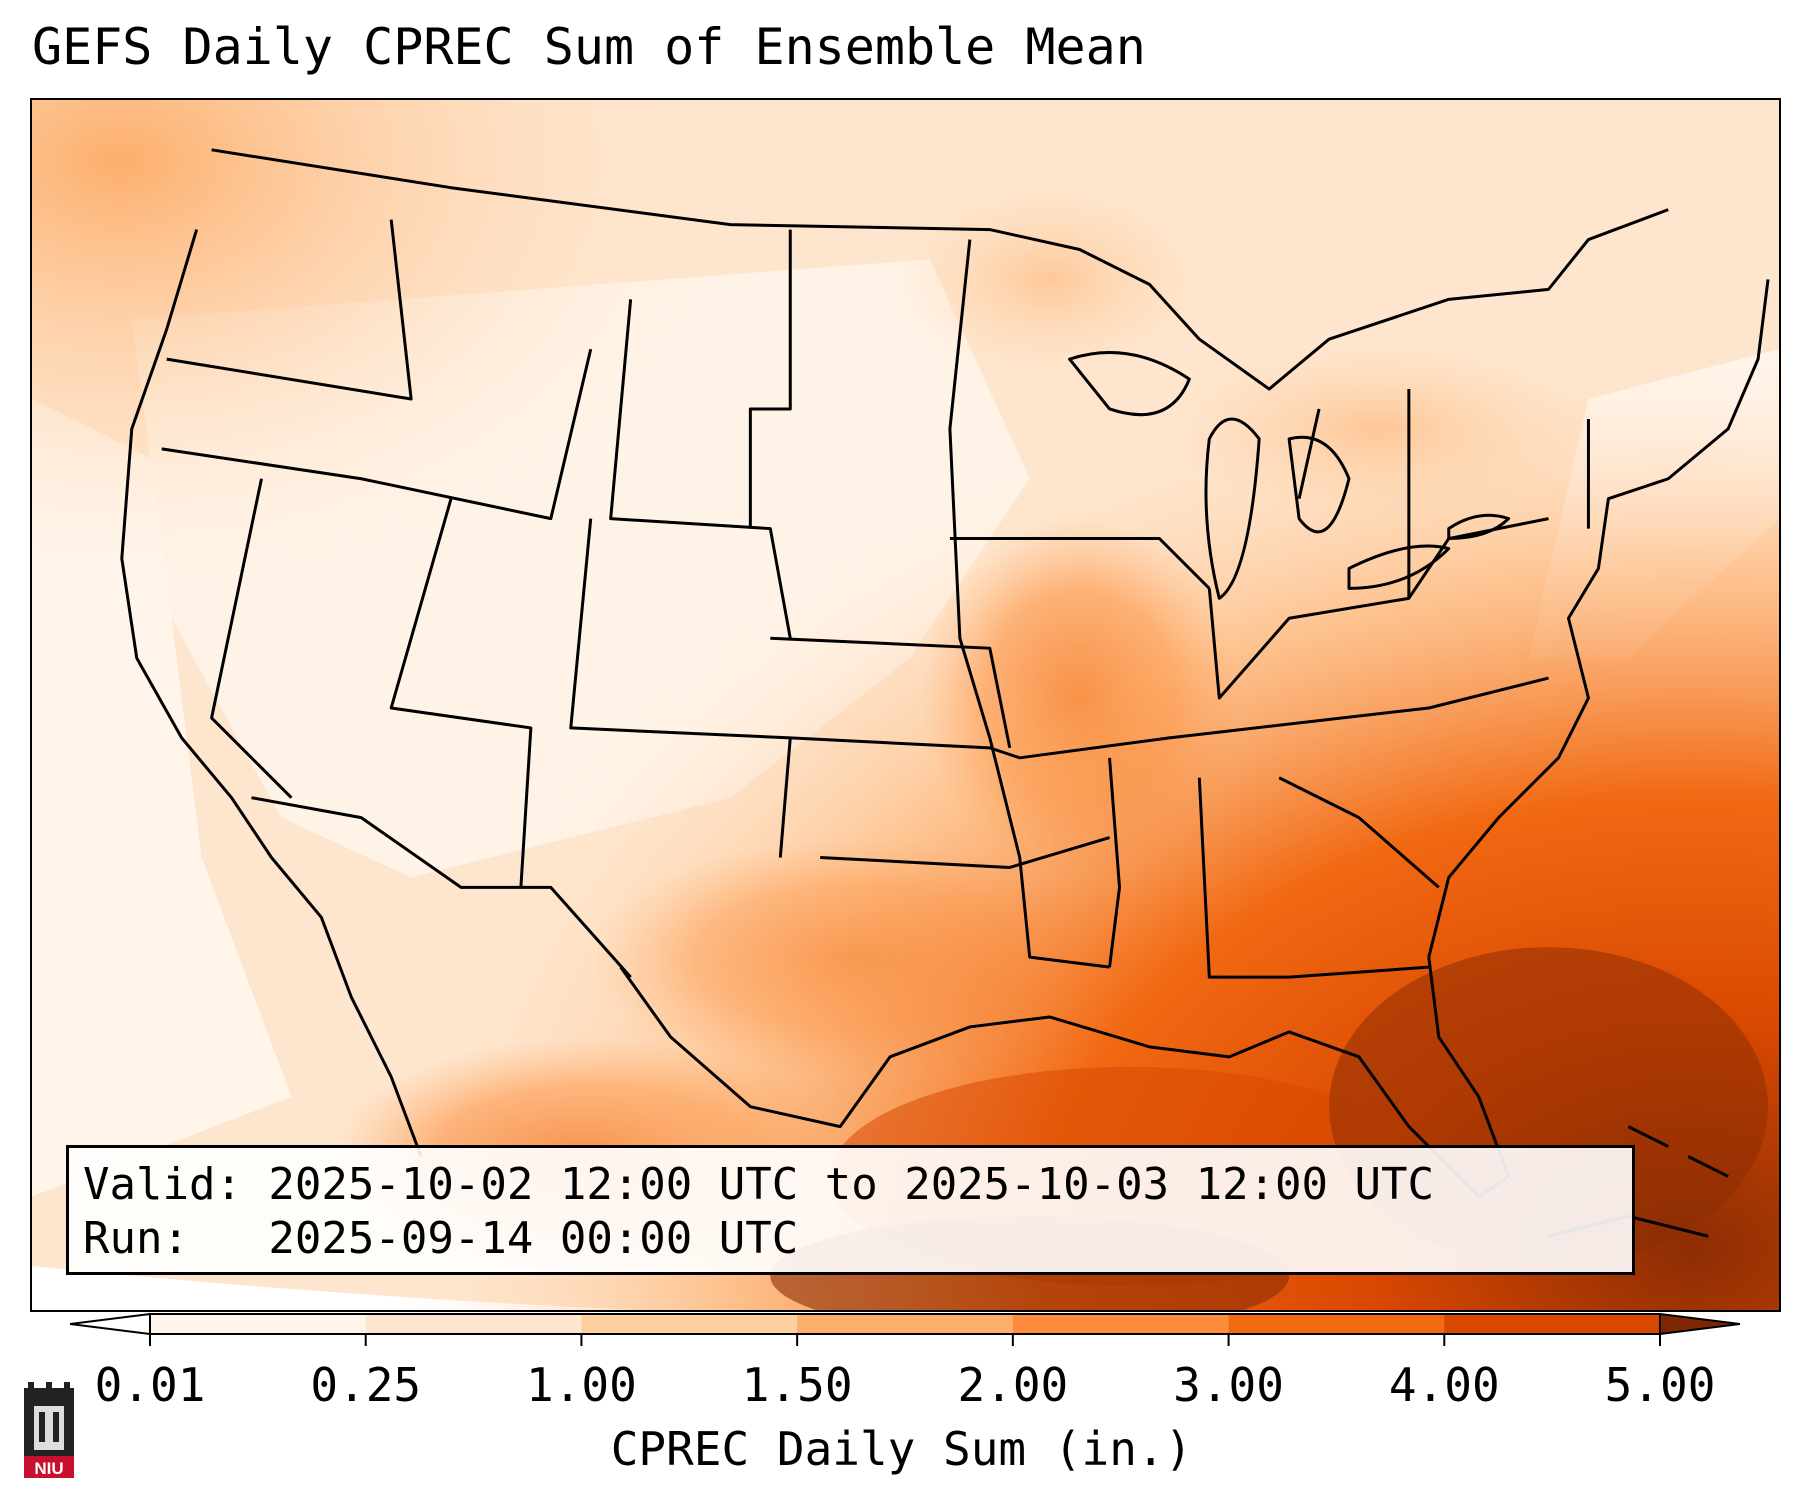  What do you see at coordinates (1228, 1385) in the screenshot?
I see `colorbar-tick-label: 3.00` at bounding box center [1228, 1385].